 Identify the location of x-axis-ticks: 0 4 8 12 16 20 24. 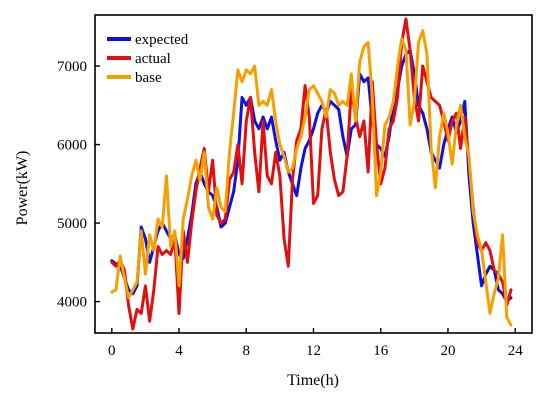
(315, 343).